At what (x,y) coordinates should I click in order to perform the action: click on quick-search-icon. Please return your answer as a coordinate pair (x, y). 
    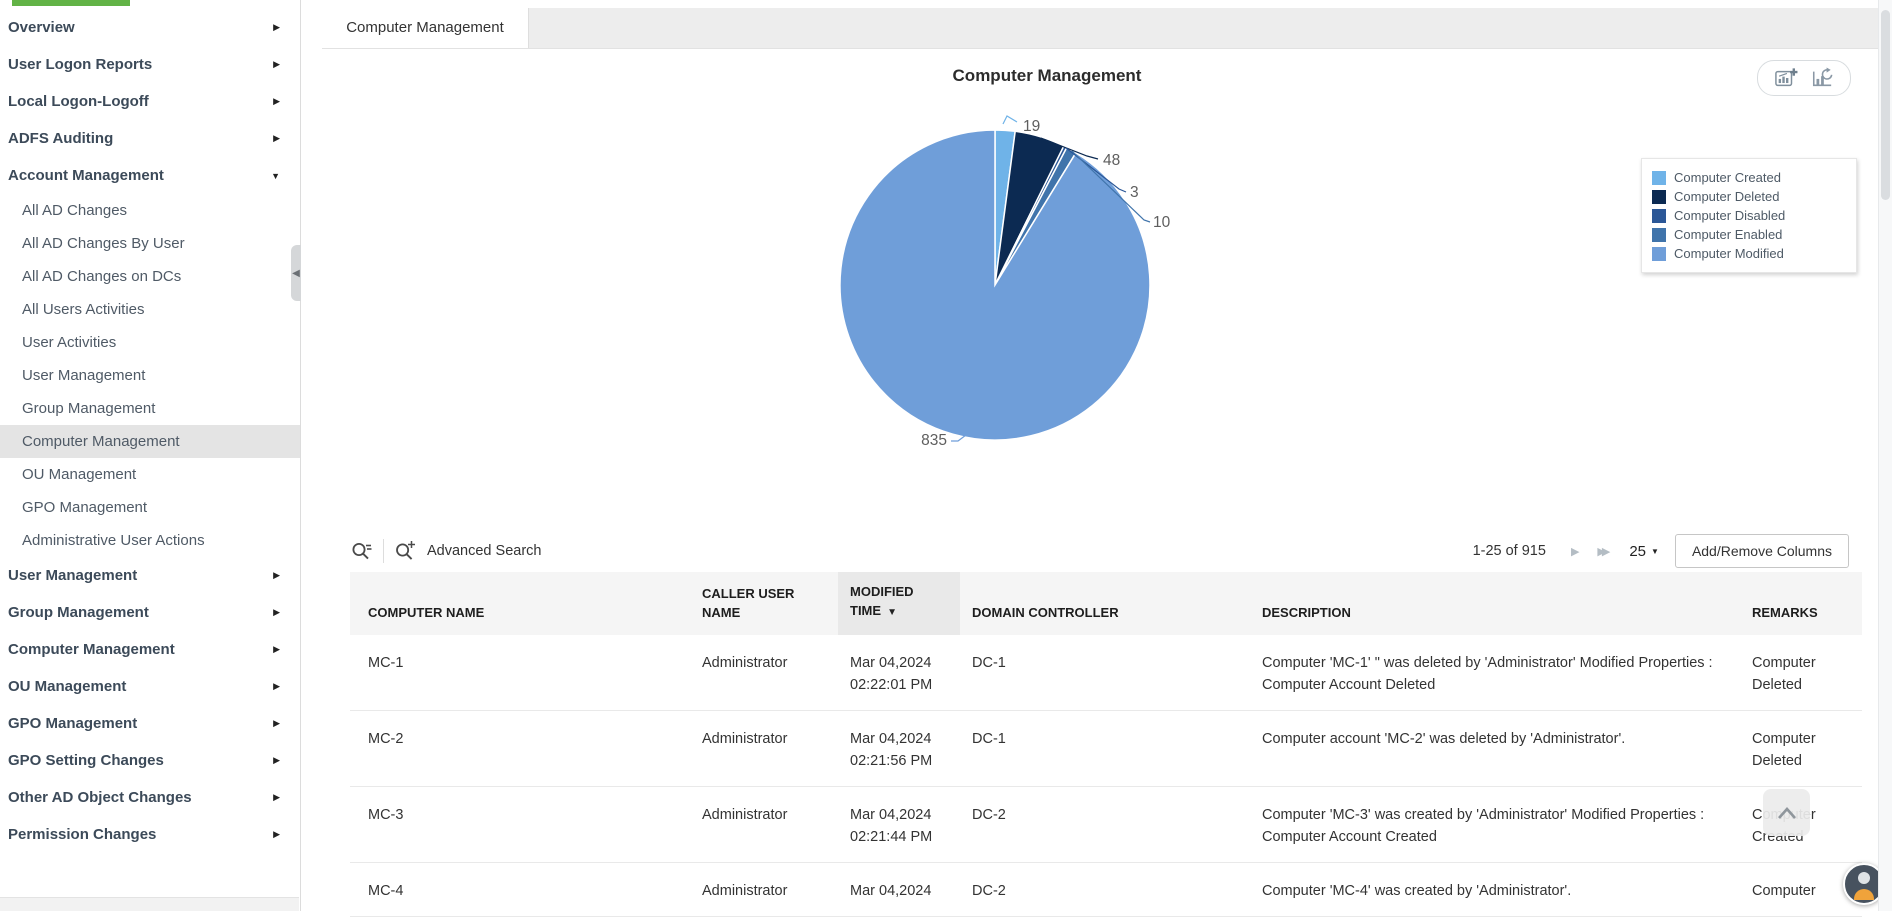
    Looking at the image, I should click on (361, 551).